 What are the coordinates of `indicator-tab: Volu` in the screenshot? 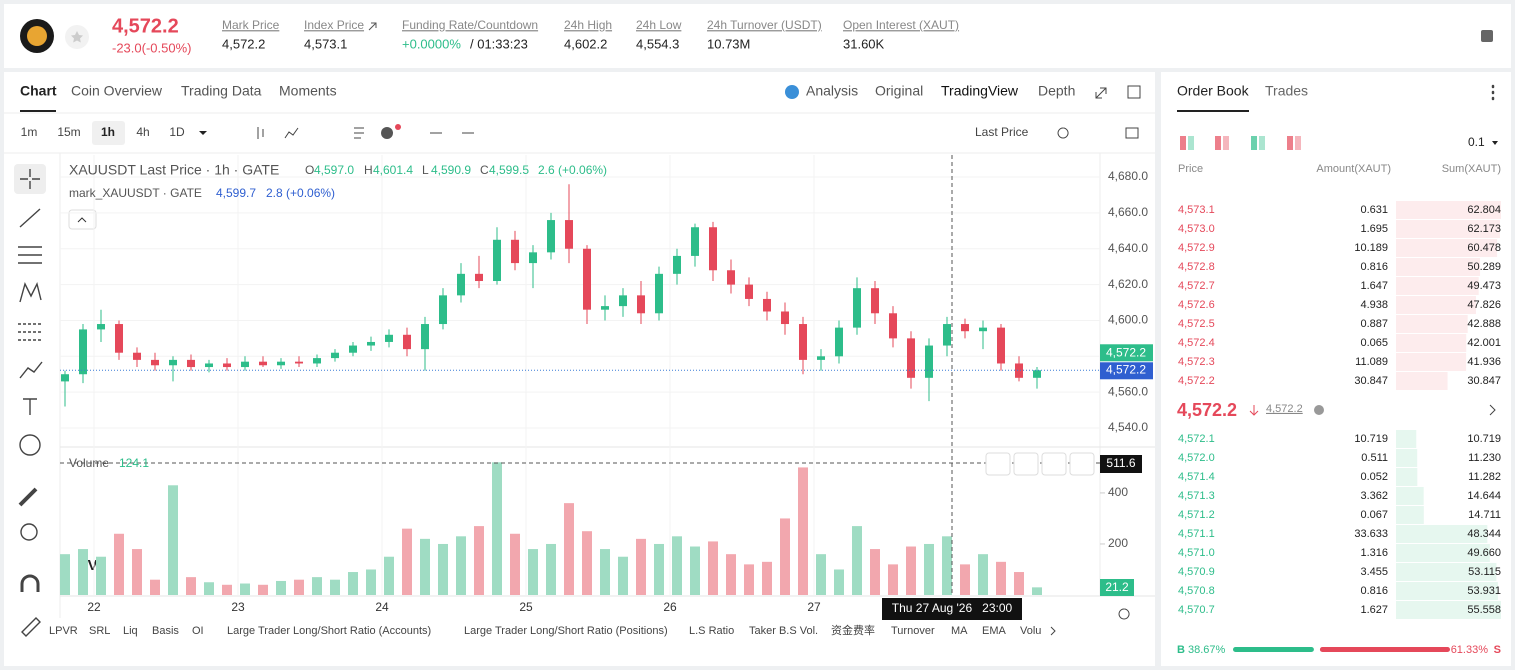 It's located at (1030, 631).